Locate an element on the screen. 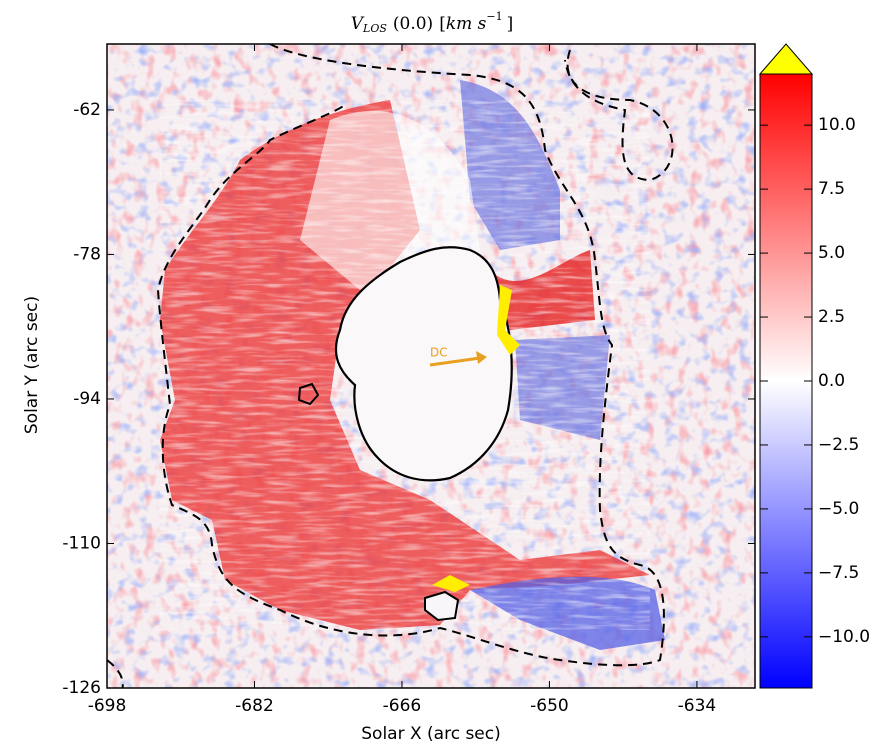 This screenshot has width=888, height=750. colorbar-tick-label: 10.0 is located at coordinates (837, 125).